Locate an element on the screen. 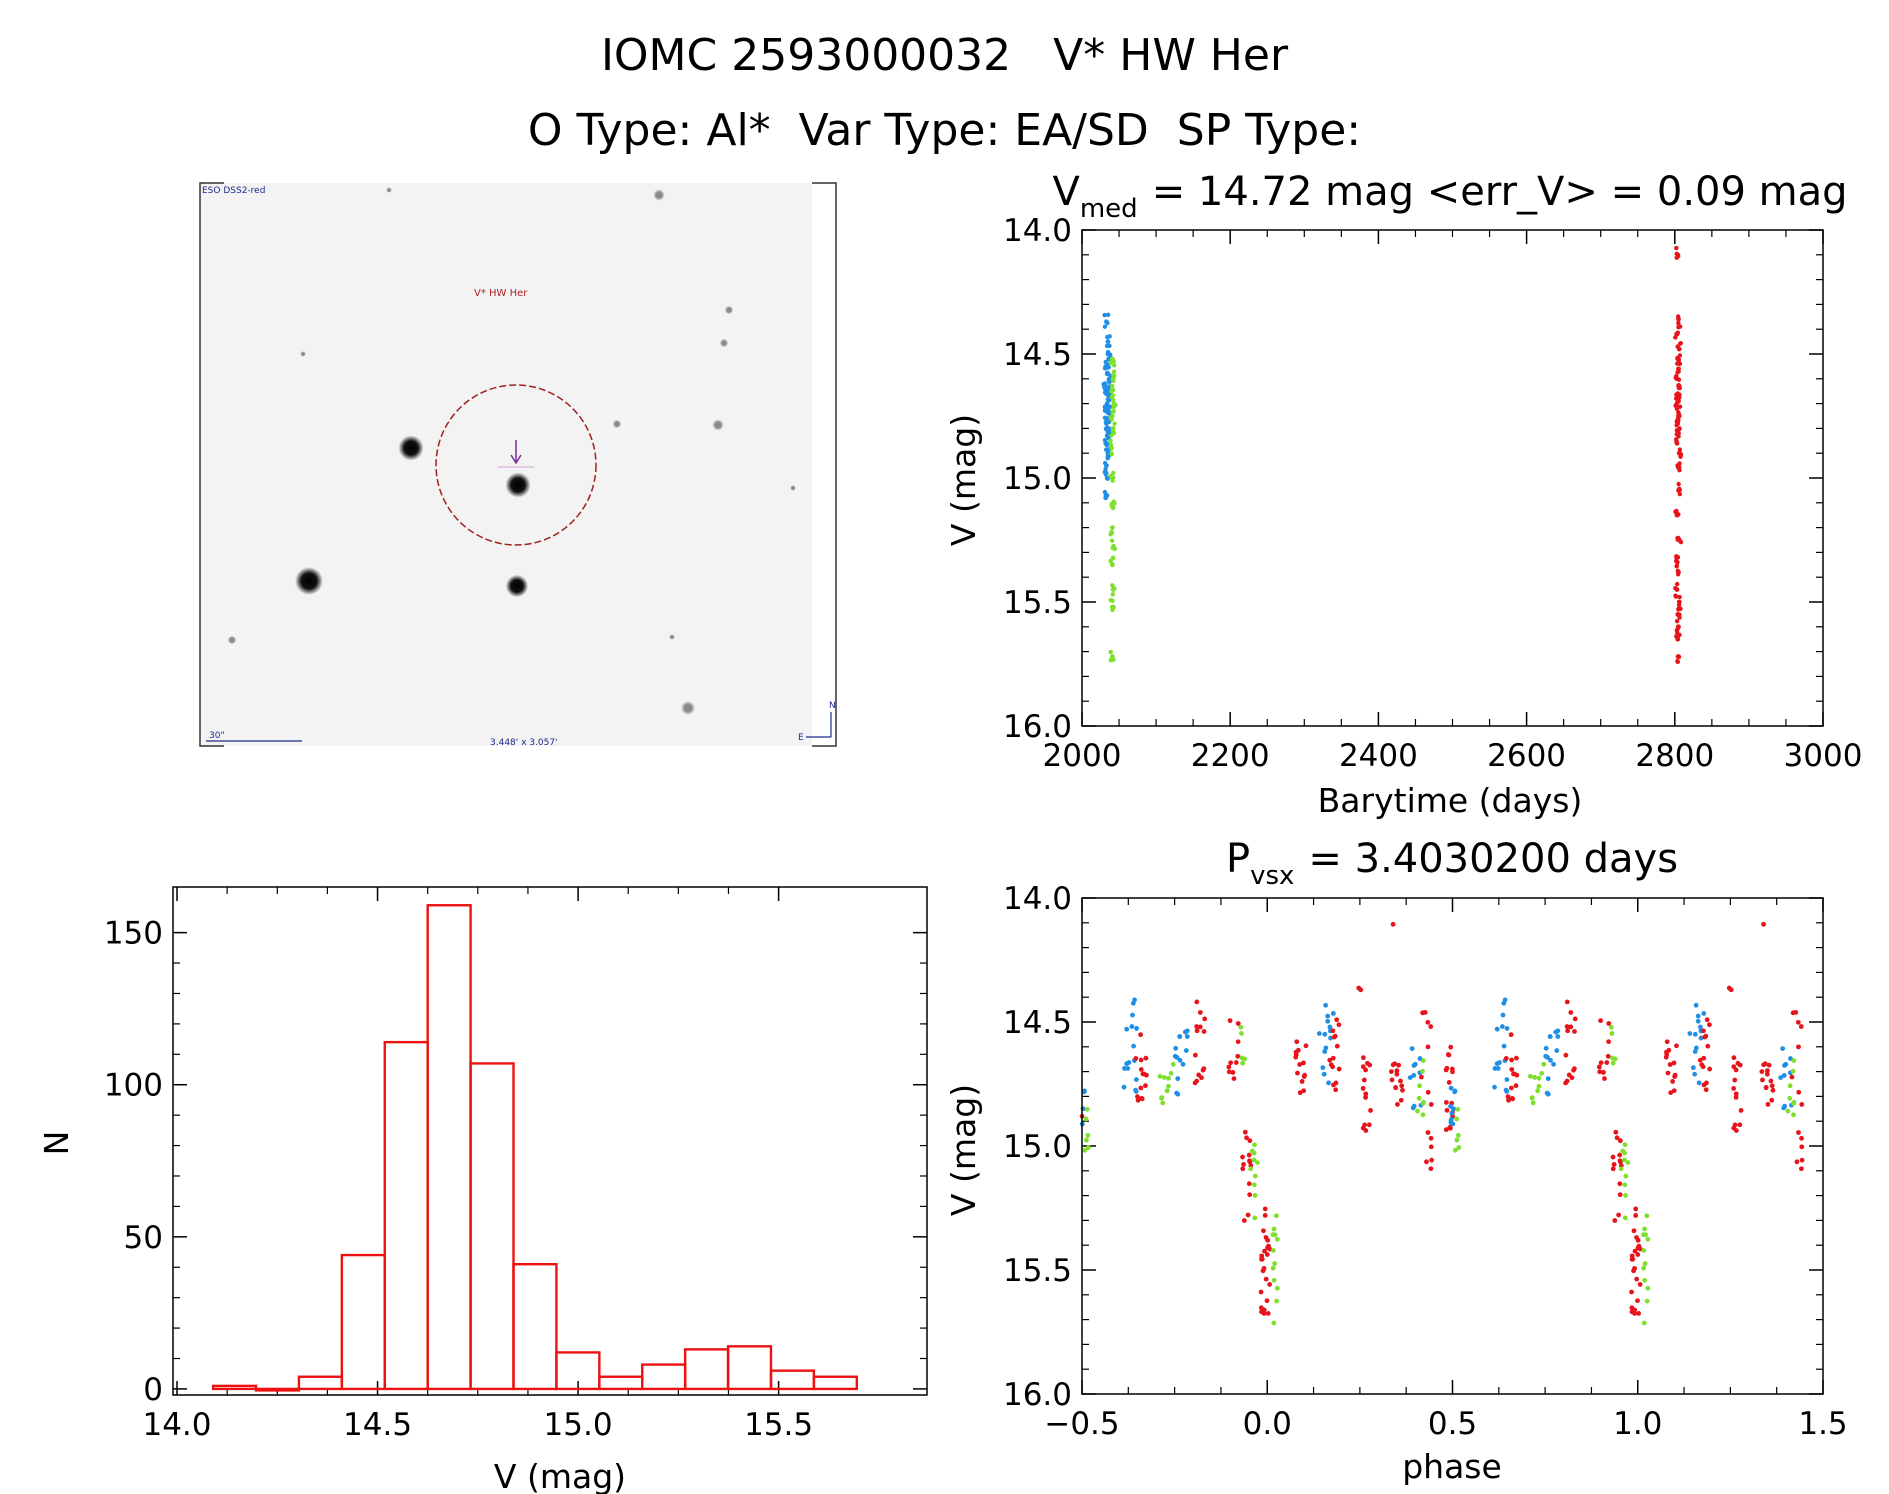  object-name: V* HW Her is located at coordinates (1171, 55).